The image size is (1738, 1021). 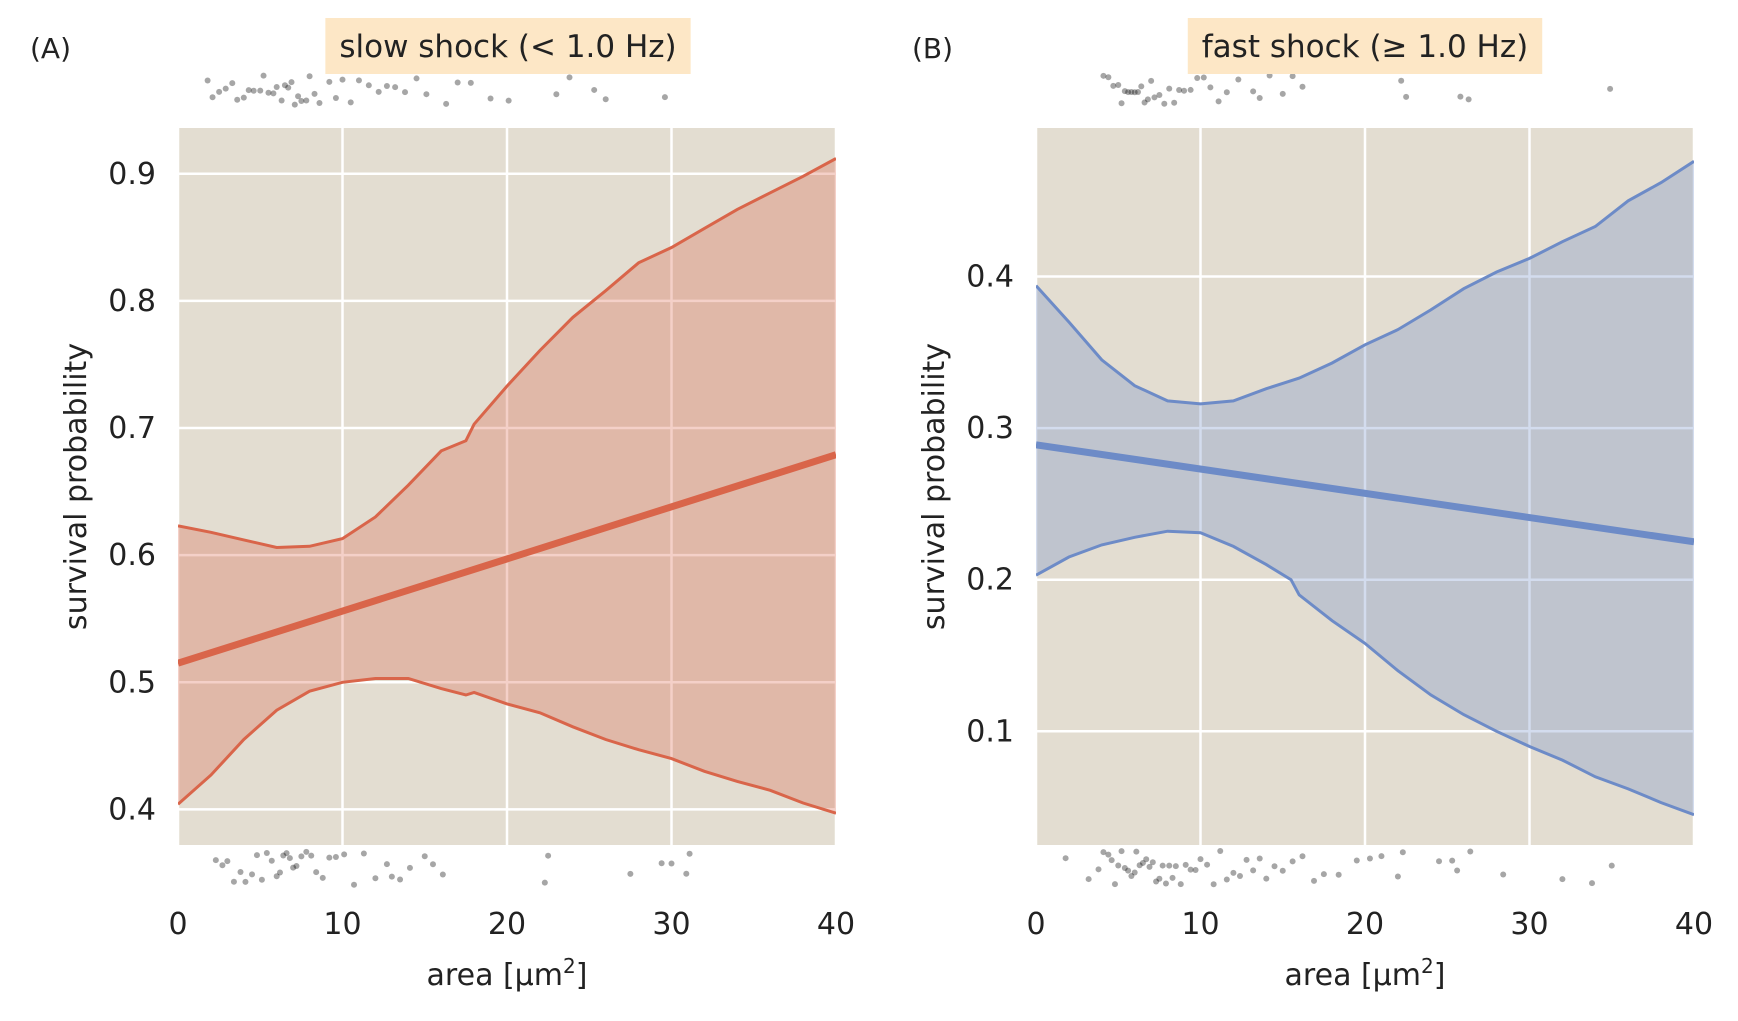 I want to click on x-tick-label: 20, so click(x=1365, y=924).